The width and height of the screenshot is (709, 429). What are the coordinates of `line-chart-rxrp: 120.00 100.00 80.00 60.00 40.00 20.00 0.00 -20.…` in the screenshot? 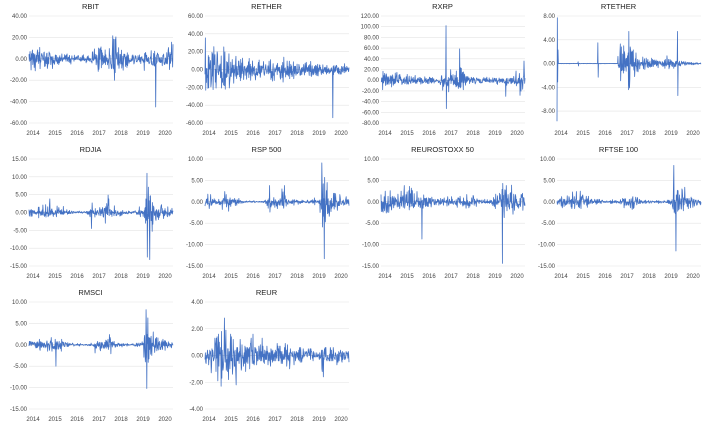 It's located at (443, 75).